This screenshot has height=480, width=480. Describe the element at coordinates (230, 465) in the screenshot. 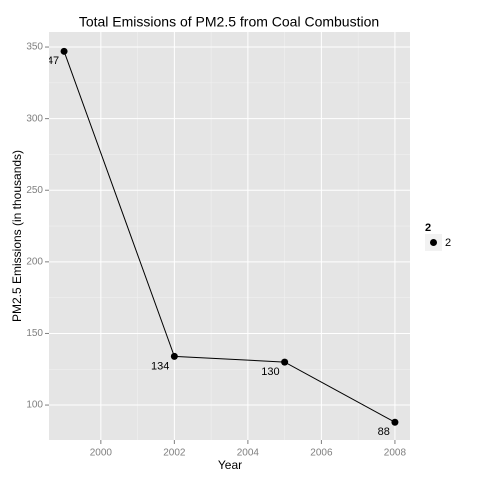

I see `x-axis-label: Year` at that location.